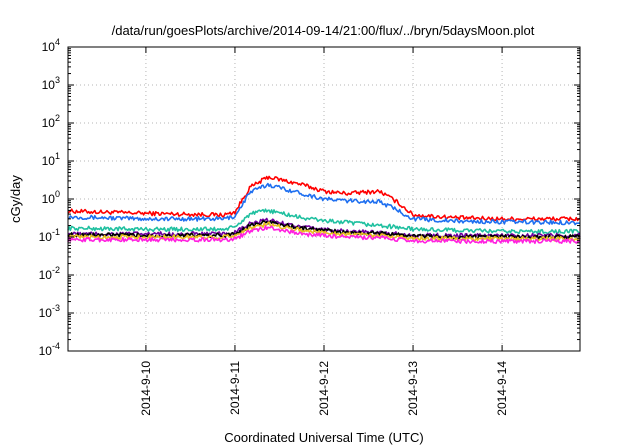  I want to click on y-tick-label: 10⁴, so click(51, 45).